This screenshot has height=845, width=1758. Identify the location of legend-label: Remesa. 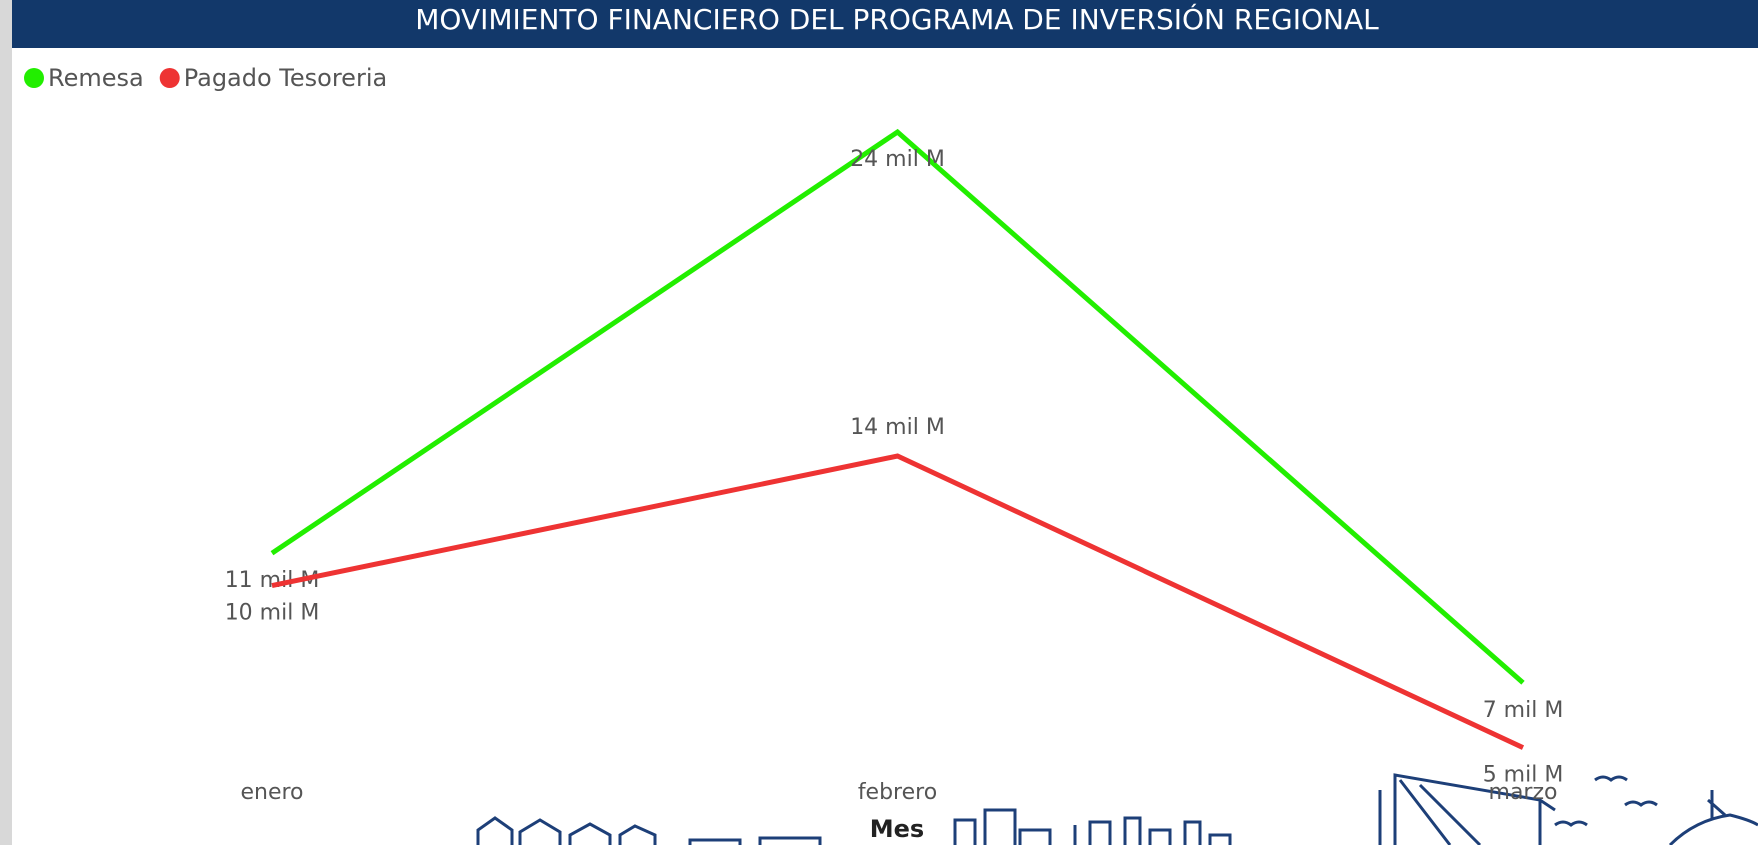
(96, 78).